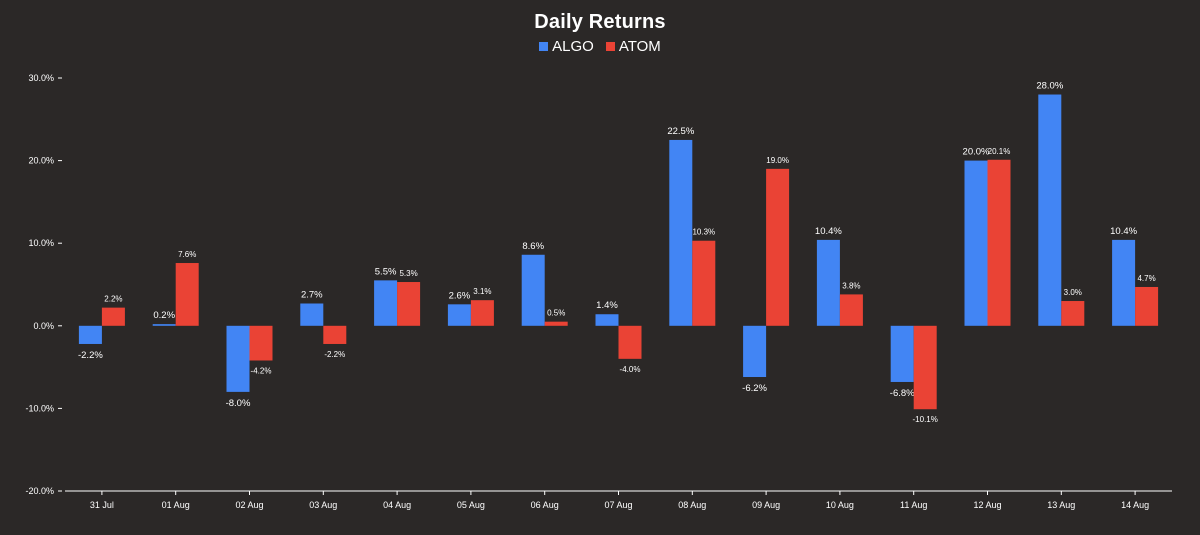 This screenshot has width=1200, height=535. What do you see at coordinates (692, 505) in the screenshot?
I see `x-tick-label: 08 Aug` at bounding box center [692, 505].